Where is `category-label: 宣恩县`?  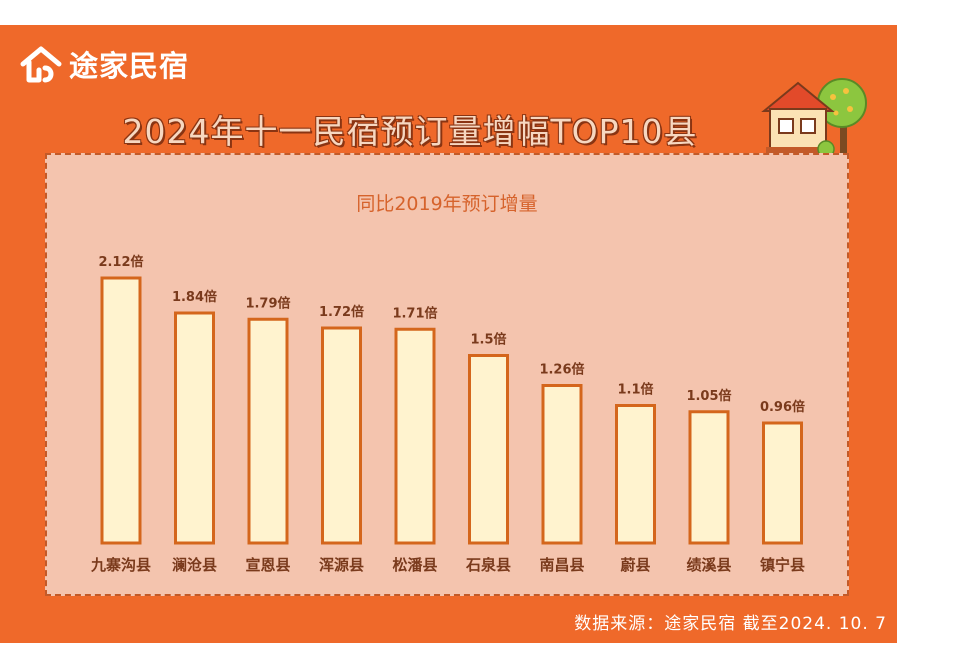 category-label: 宣恩县 is located at coordinates (267, 565).